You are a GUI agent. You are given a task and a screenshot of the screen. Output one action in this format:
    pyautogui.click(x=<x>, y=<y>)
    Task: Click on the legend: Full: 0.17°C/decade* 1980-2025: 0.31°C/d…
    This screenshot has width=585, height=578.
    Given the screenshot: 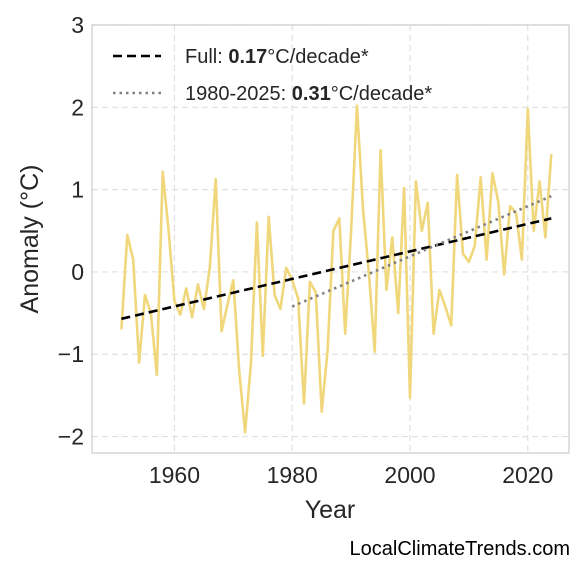 What is the action you would take?
    pyautogui.click(x=272, y=75)
    